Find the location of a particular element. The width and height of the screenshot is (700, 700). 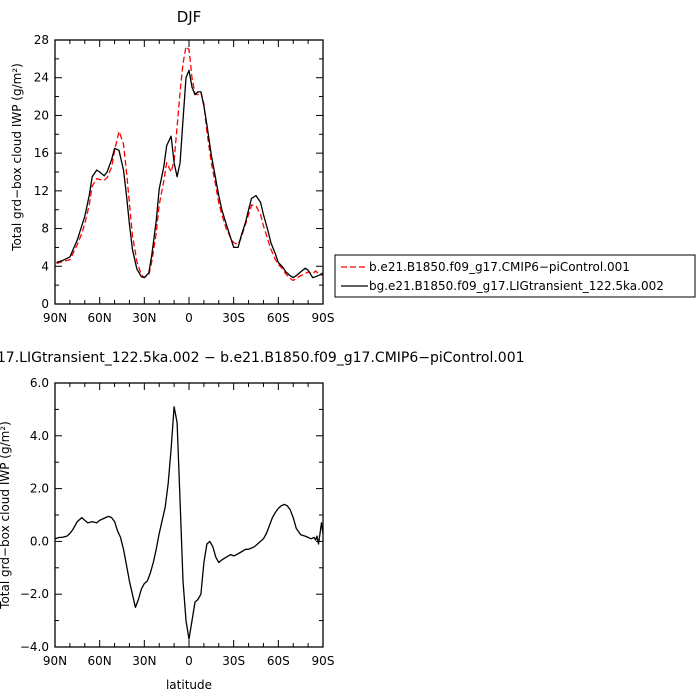

bottom-y-tick-label: −2.0 is located at coordinates (34, 594).